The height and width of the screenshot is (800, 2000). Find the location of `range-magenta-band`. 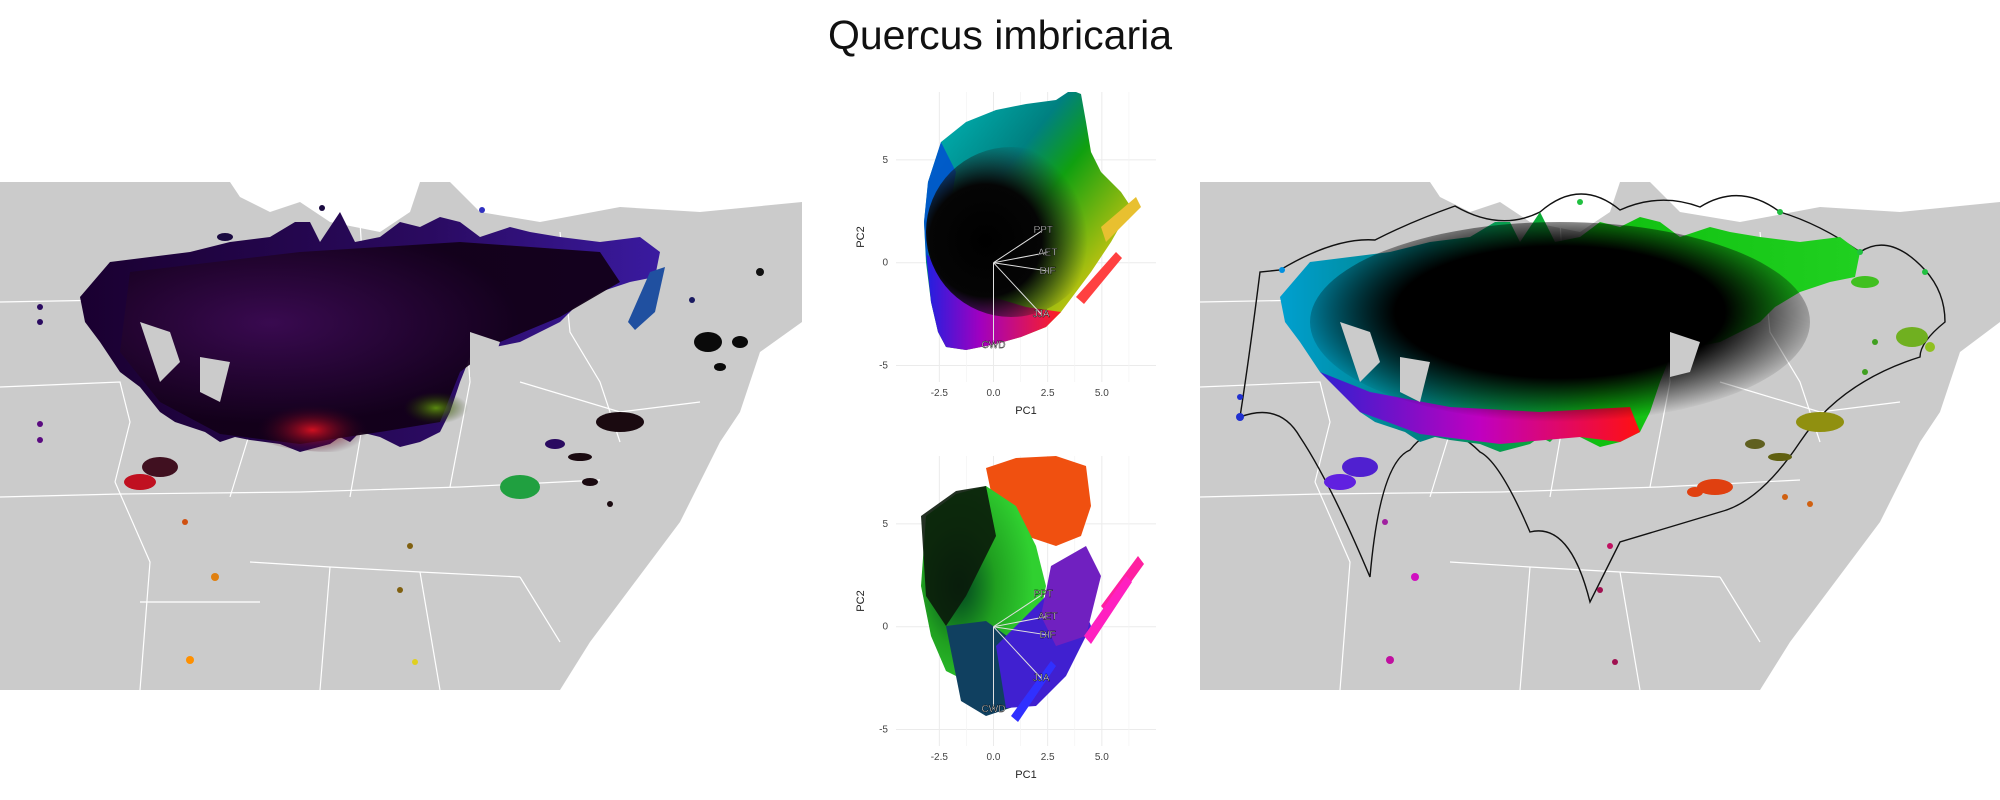

range-magenta-band is located at coordinates (1480, 408).